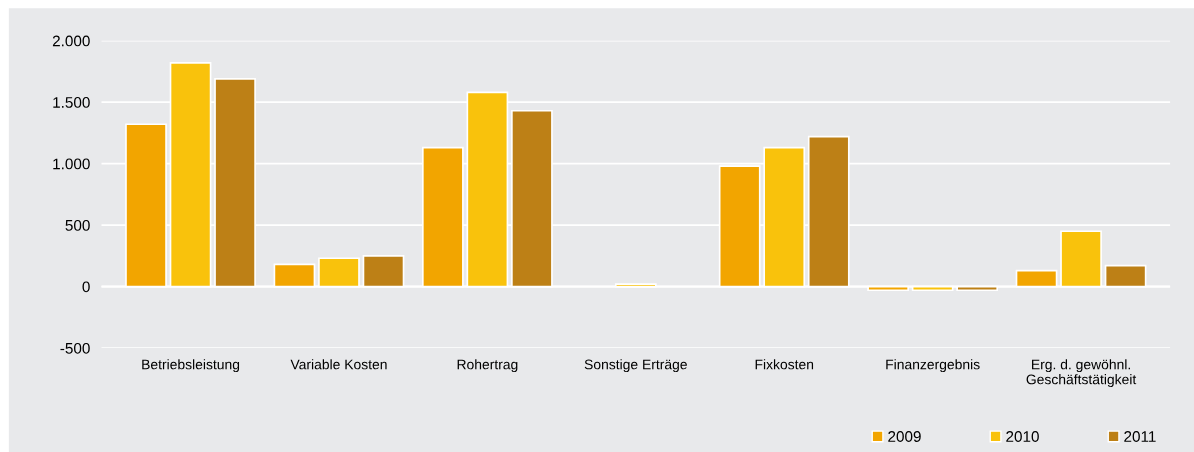  What do you see at coordinates (77, 225) in the screenshot?
I see `y-tick-label: 500` at bounding box center [77, 225].